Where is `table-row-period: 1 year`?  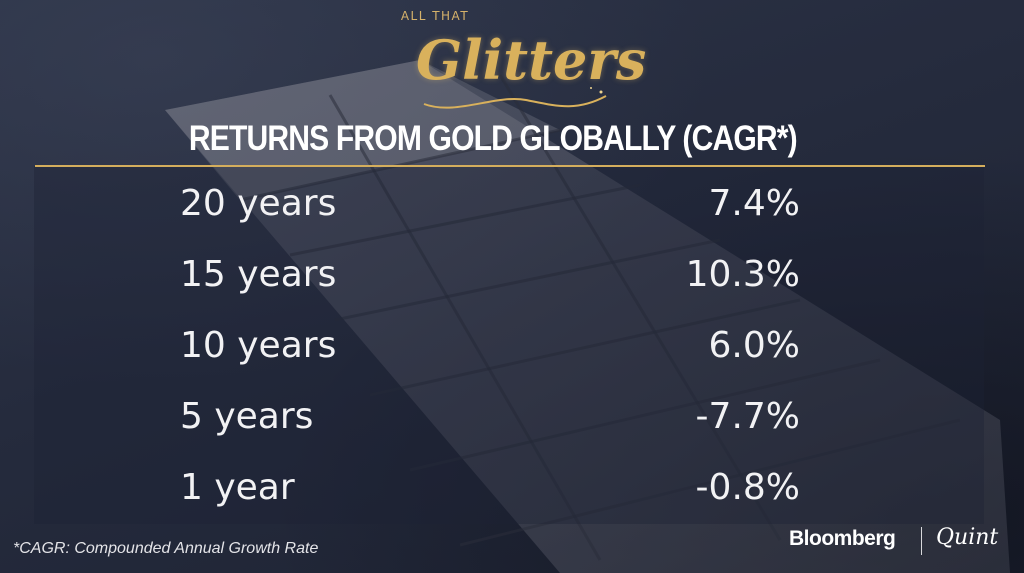 table-row-period: 1 year is located at coordinates (237, 487).